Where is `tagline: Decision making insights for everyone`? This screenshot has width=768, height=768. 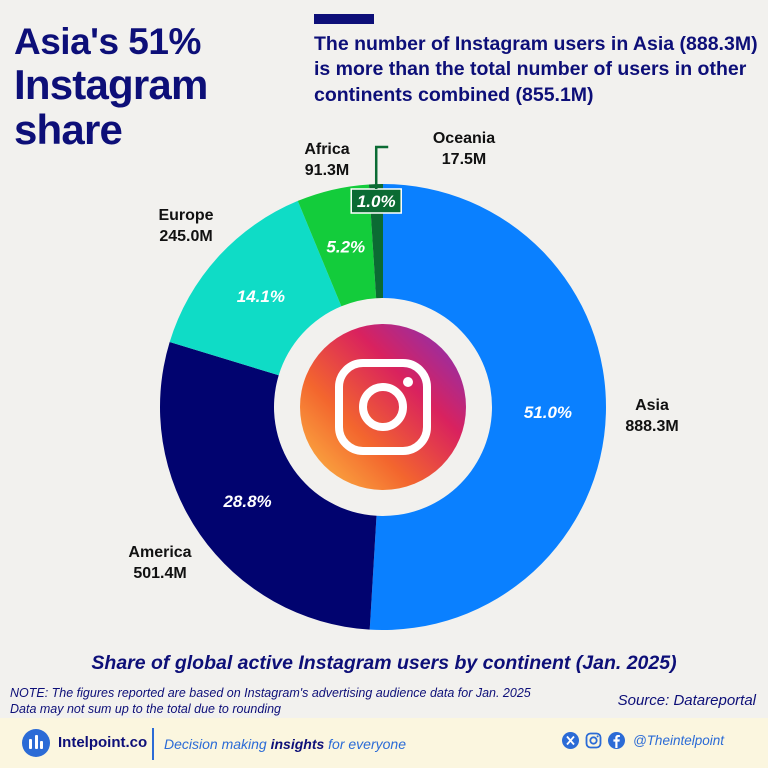 tagline: Decision making insights for everyone is located at coordinates (285, 744).